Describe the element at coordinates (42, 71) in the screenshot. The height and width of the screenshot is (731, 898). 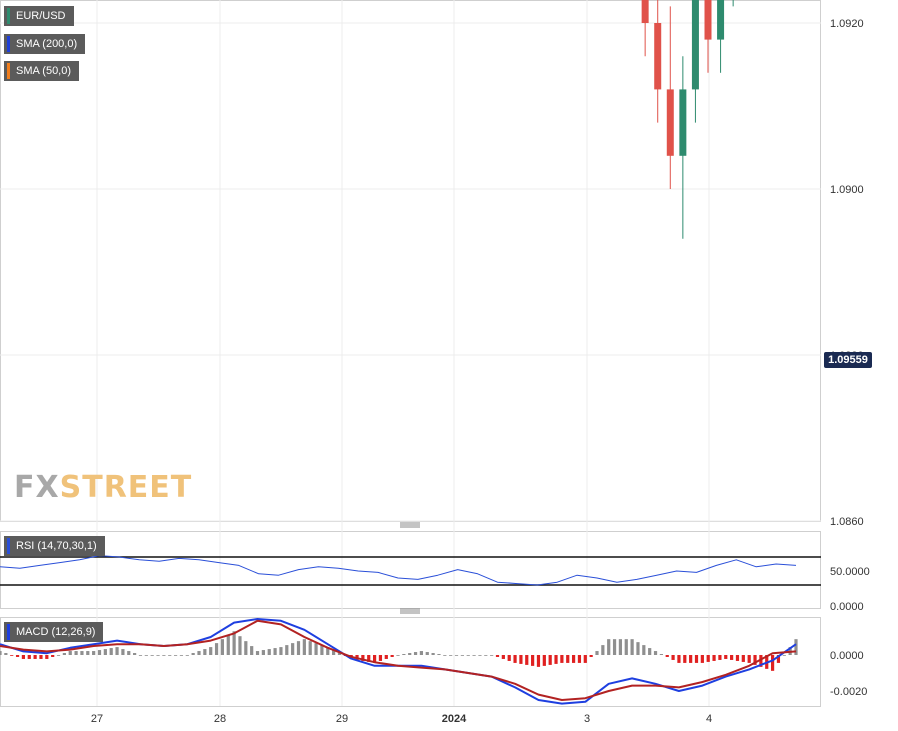
I see `legend-sma50: SMA (50,0)` at that location.